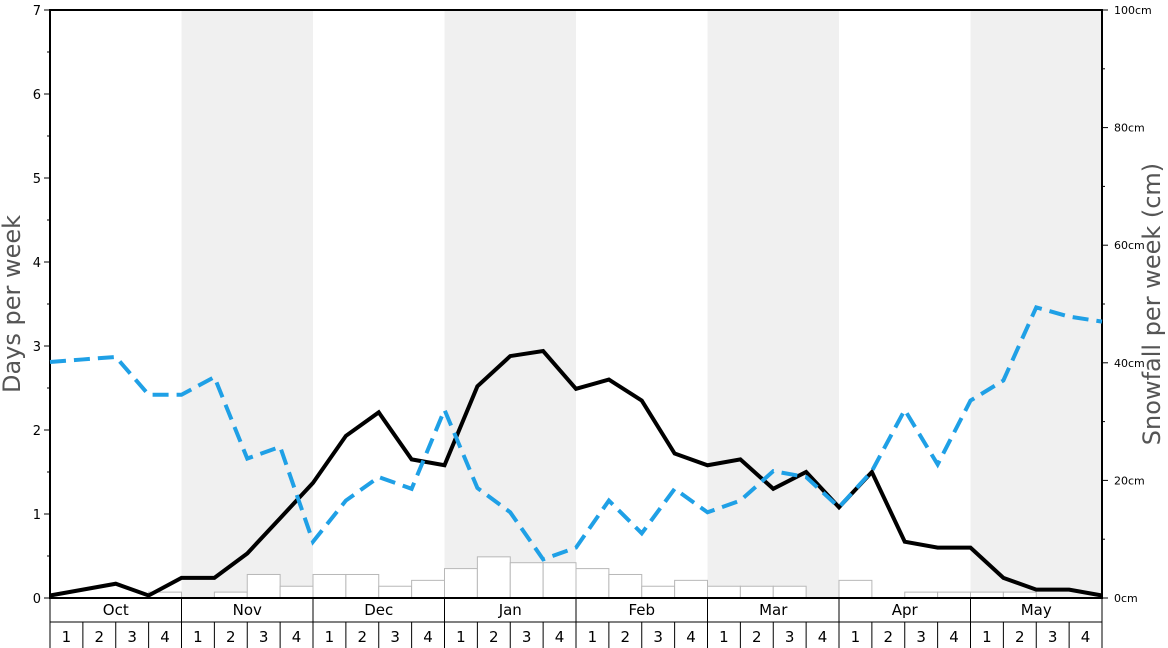 This screenshot has height=648, width=1168. Describe the element at coordinates (510, 610) in the screenshot. I see `month-label-jan: Jan` at that location.